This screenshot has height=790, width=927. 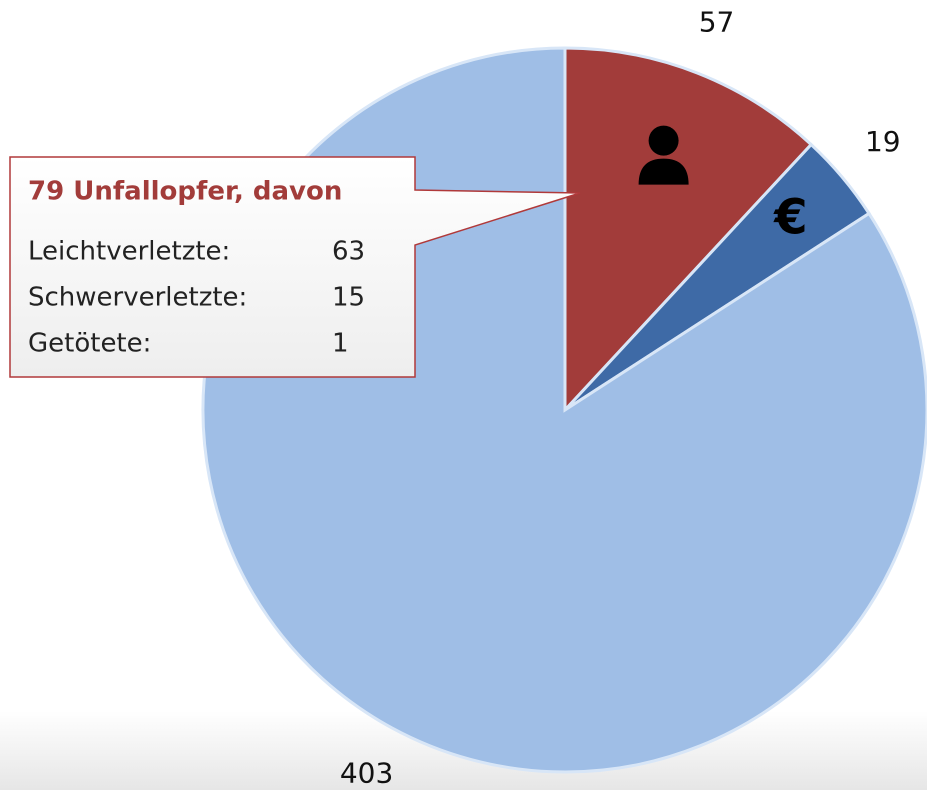 I want to click on data-label: 403, so click(x=366, y=773).